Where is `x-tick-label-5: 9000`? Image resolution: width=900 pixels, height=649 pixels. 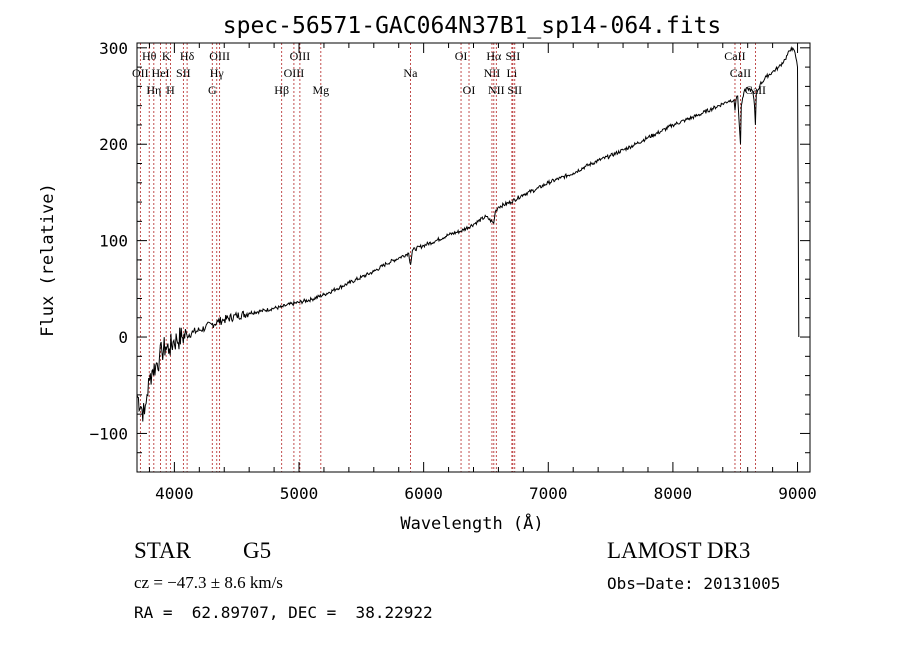
x-tick-label-5: 9000 is located at coordinates (797, 493).